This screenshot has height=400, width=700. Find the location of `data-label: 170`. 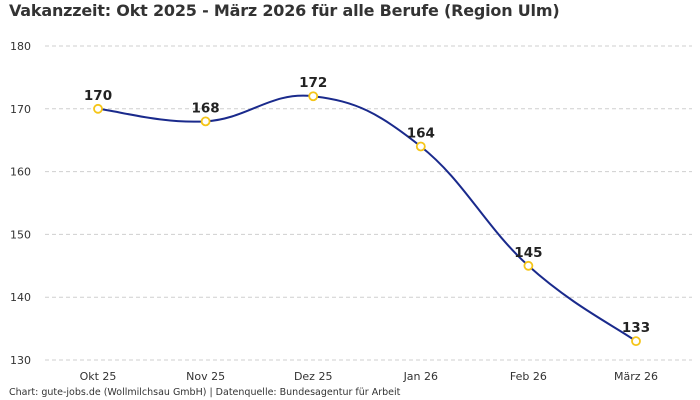

data-label: 170 is located at coordinates (98, 96).